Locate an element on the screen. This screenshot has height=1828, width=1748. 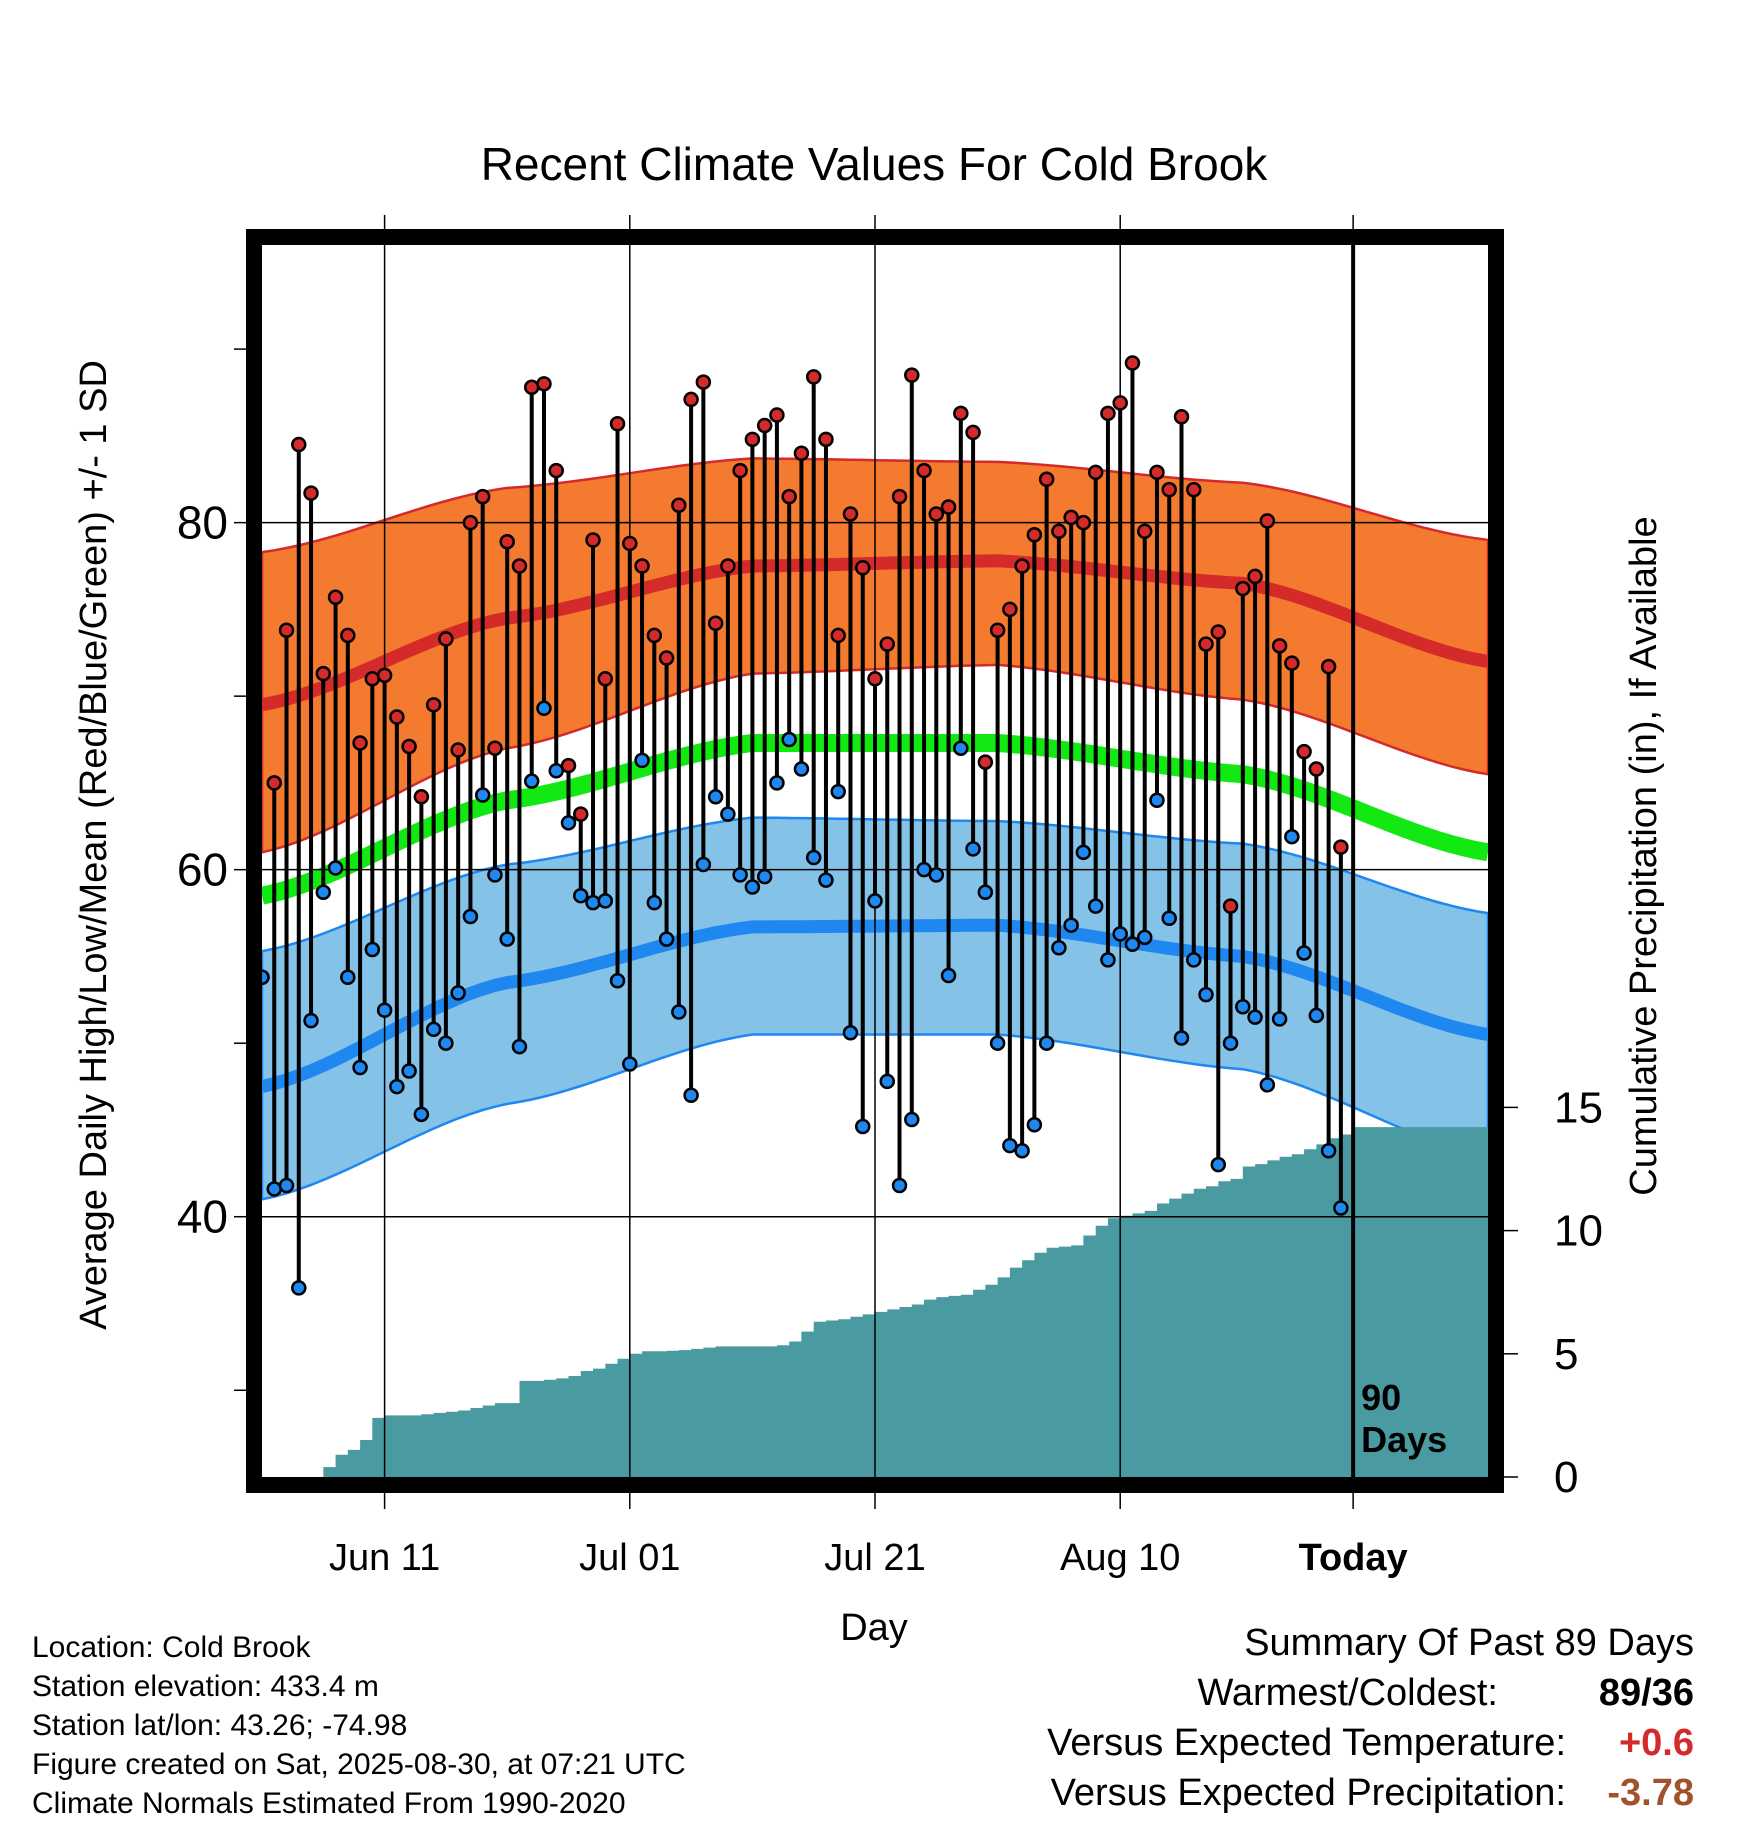
precip-departure-value: -3.78 is located at coordinates (1650, 1793).